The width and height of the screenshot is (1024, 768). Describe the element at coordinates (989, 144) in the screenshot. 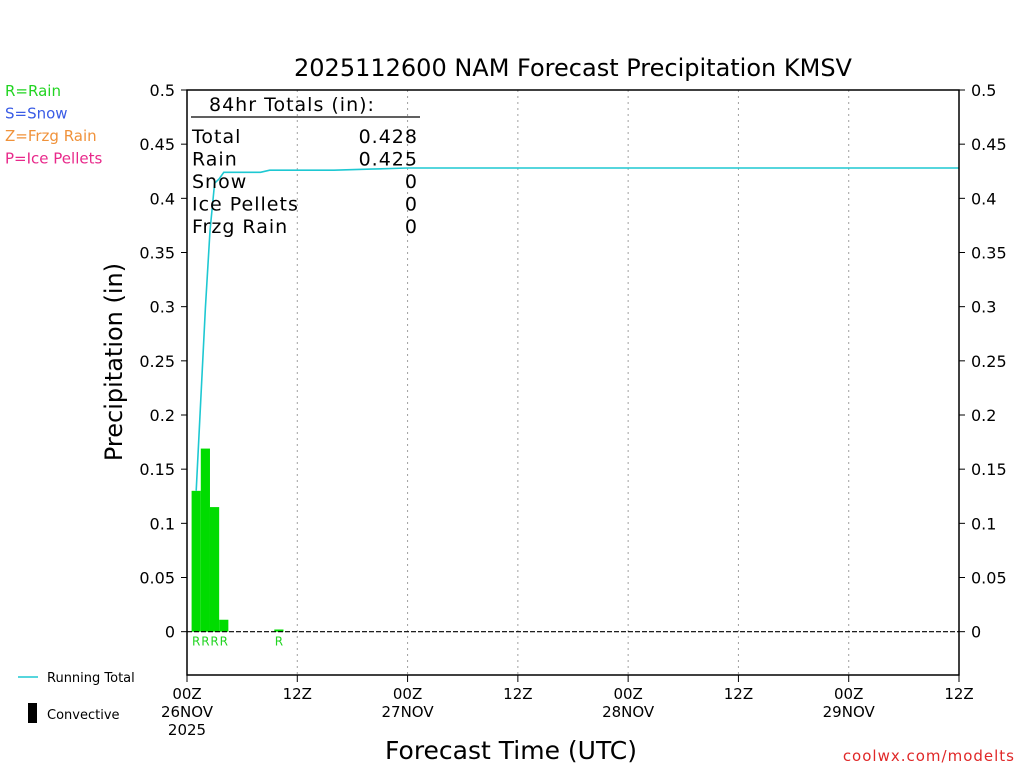

I see `y-tick-label-right: 0.45` at that location.